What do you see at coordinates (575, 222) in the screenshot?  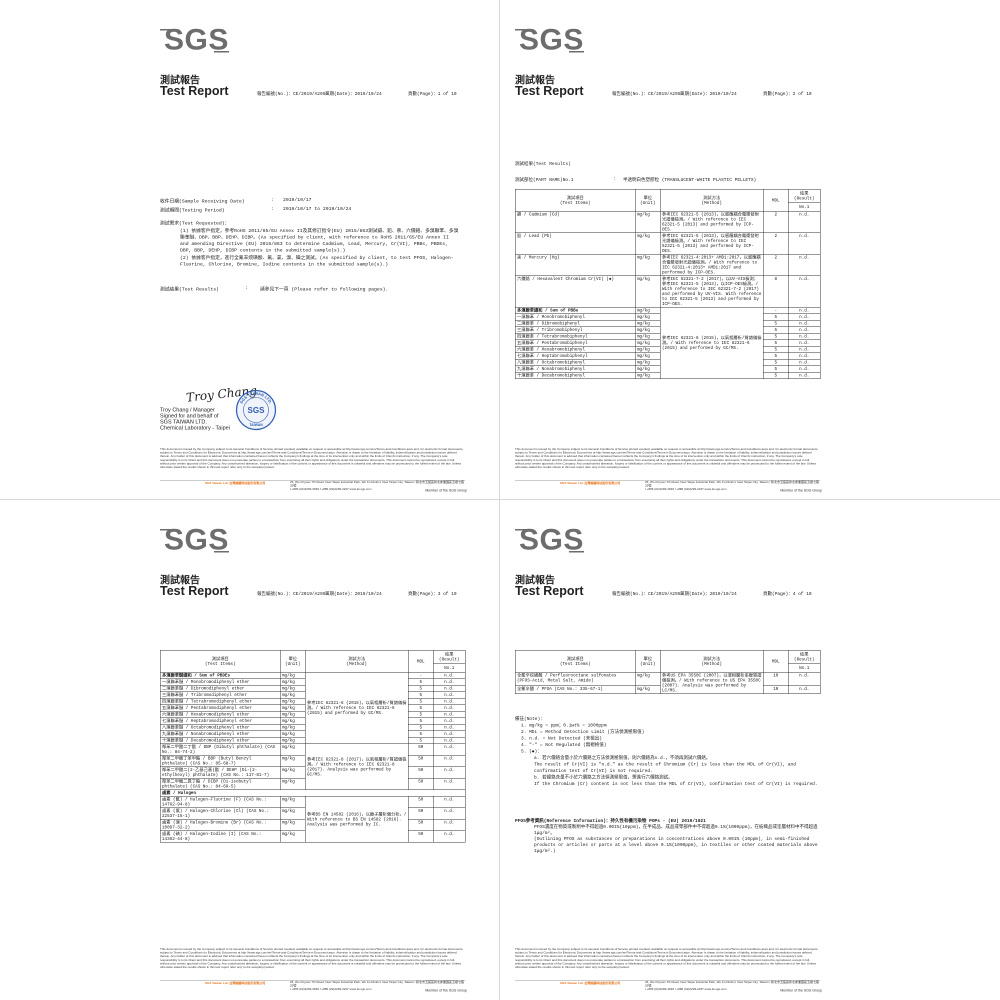 I see `test-item: 鎘 / Cadmium (Cd)` at bounding box center [575, 222].